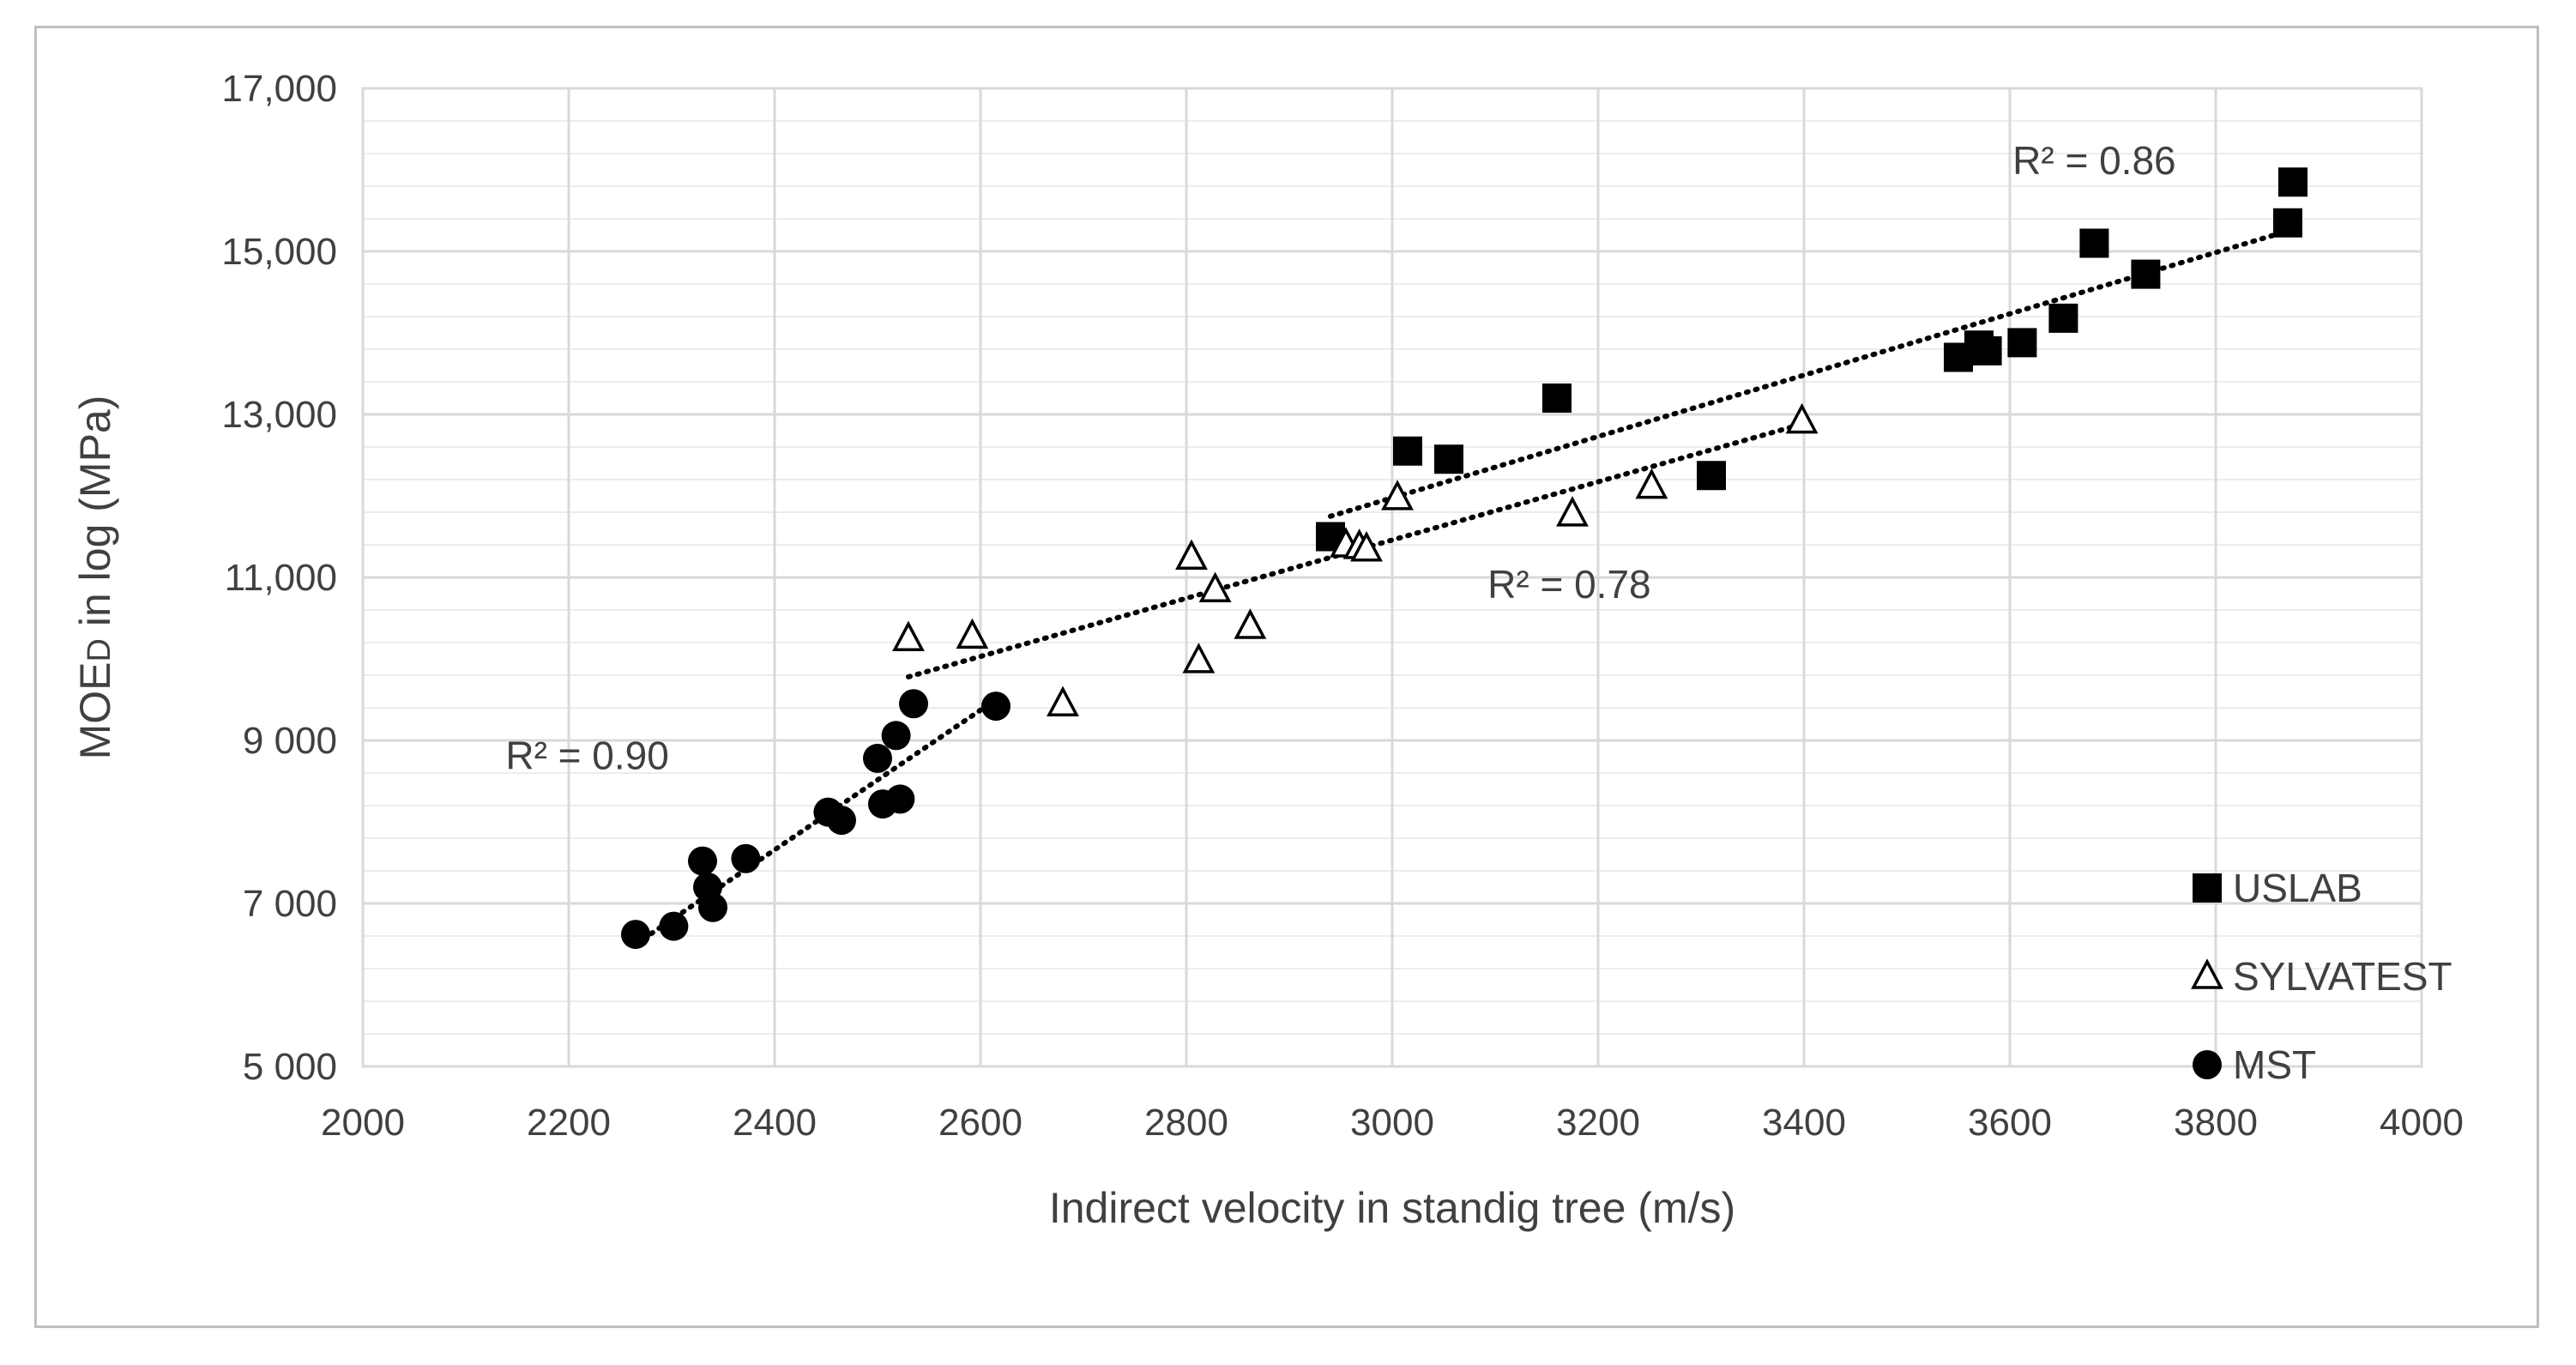 Image resolution: width=2576 pixels, height=1365 pixels. I want to click on r-squared-label: R² = 0.86, so click(2094, 160).